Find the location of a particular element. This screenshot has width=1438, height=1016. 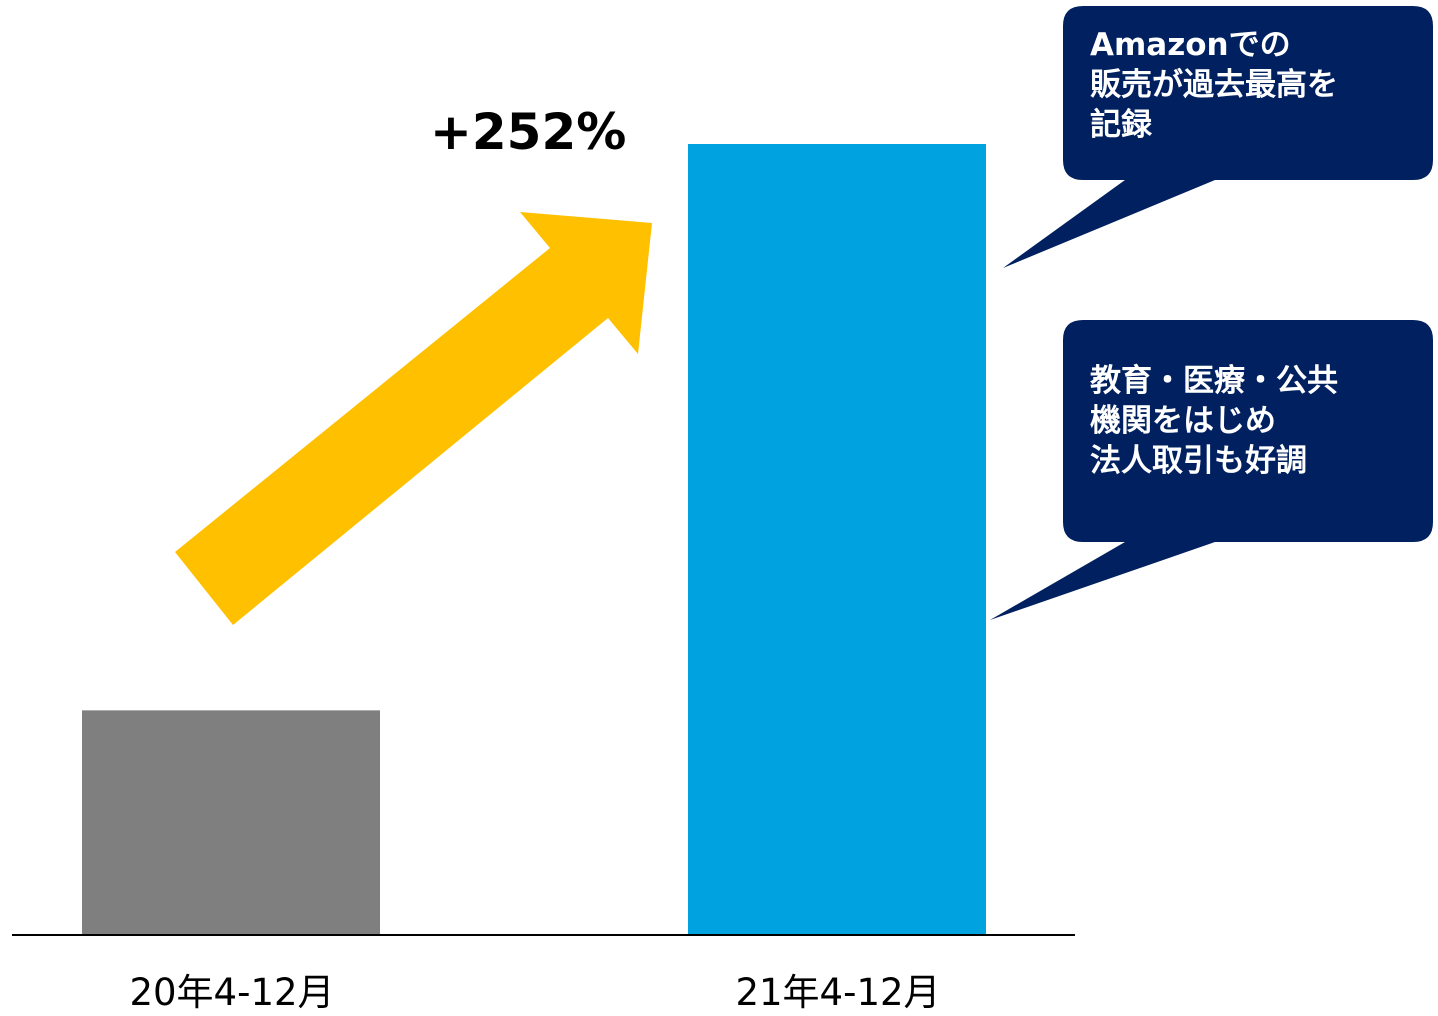

x-tick-label-2: 21年4-12月 is located at coordinates (838, 992).